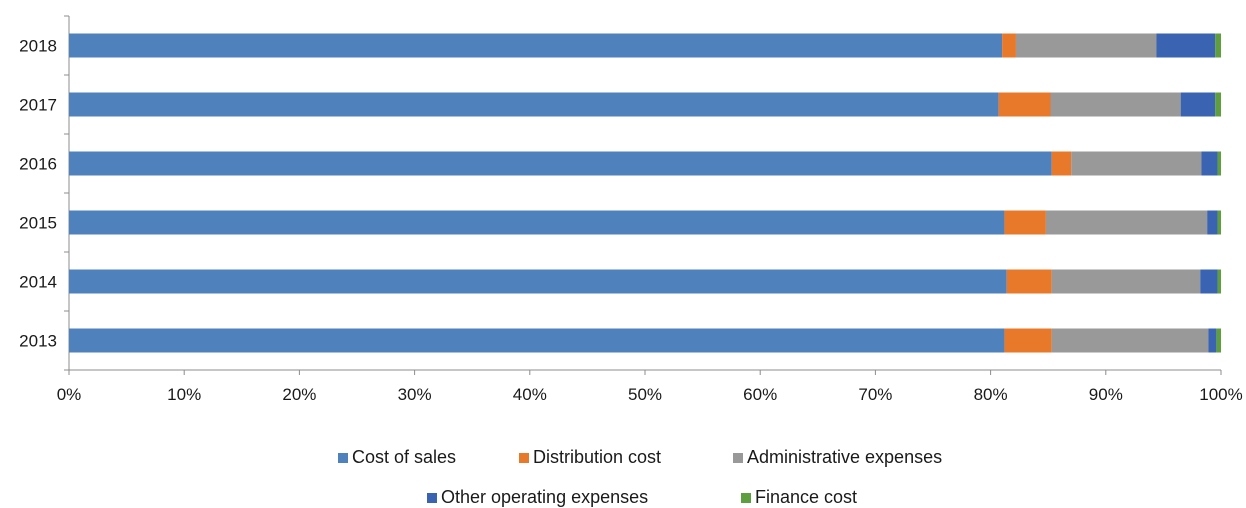 This screenshot has height=508, width=1246. What do you see at coordinates (1136, 163) in the screenshot?
I see `bar-administrative-expenses-2016` at bounding box center [1136, 163].